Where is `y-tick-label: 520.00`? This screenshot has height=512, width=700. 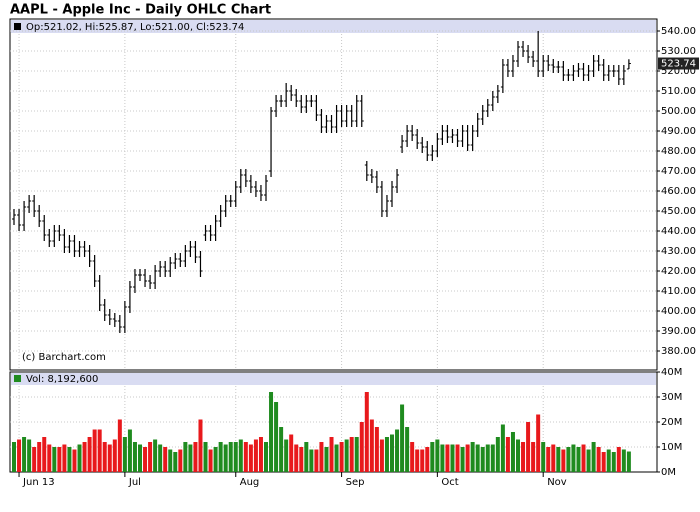 y-tick-label: 520.00 is located at coordinates (678, 71).